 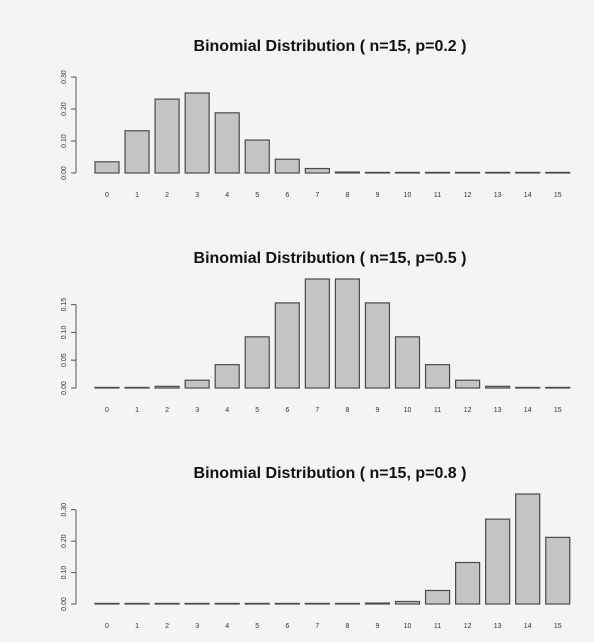 I want to click on chart-title: Binomial Distribution ( n=15, p=0.5 ), so click(x=330, y=258).